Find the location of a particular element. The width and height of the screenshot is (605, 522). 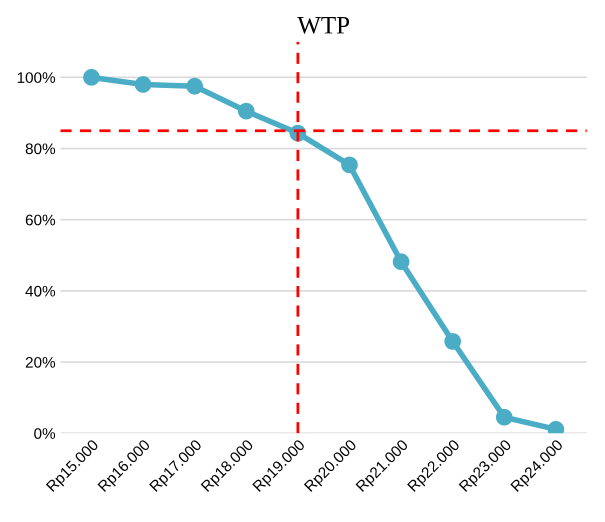

y-tick-label: 80% is located at coordinates (41, 148).